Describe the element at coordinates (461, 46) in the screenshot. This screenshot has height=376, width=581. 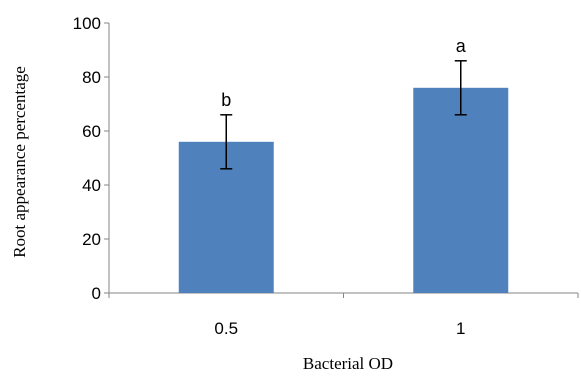
I see `significance-label: a` at that location.